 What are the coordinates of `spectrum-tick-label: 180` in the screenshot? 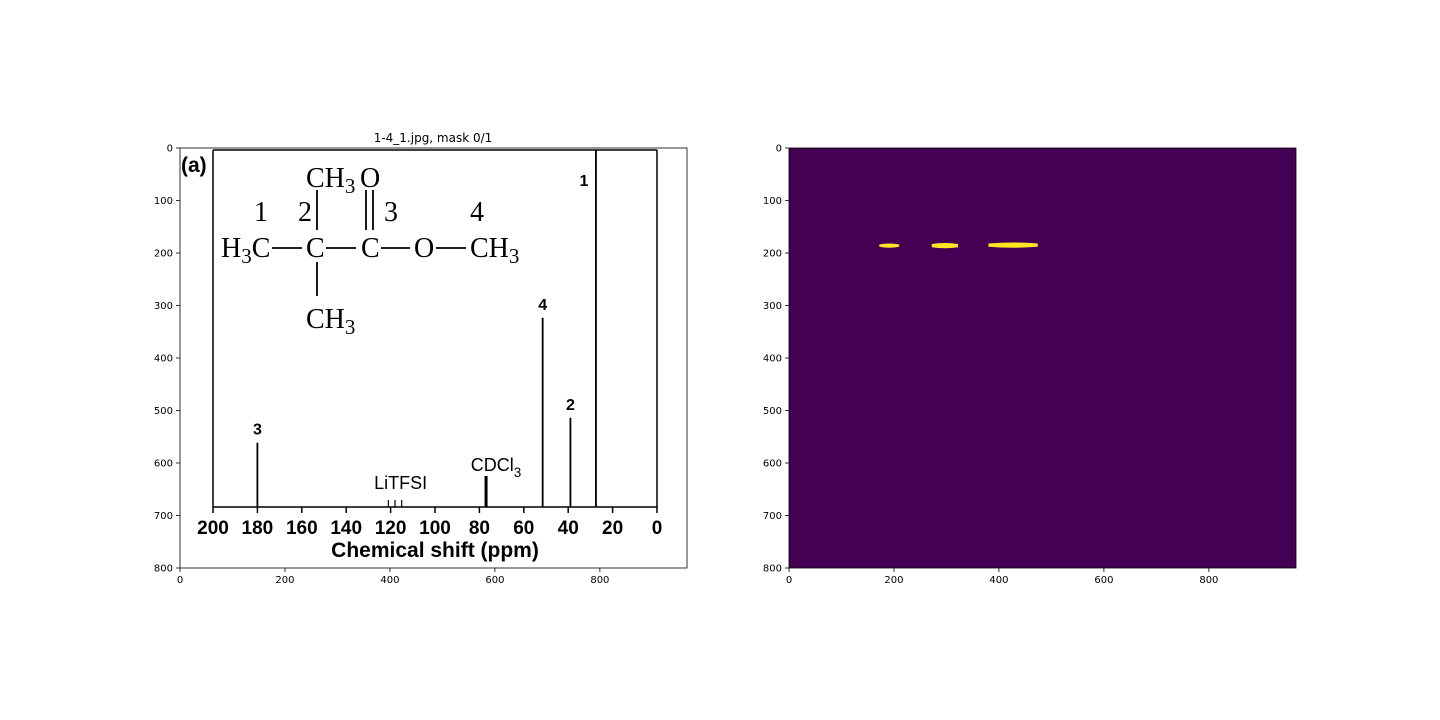 It's located at (258, 528).